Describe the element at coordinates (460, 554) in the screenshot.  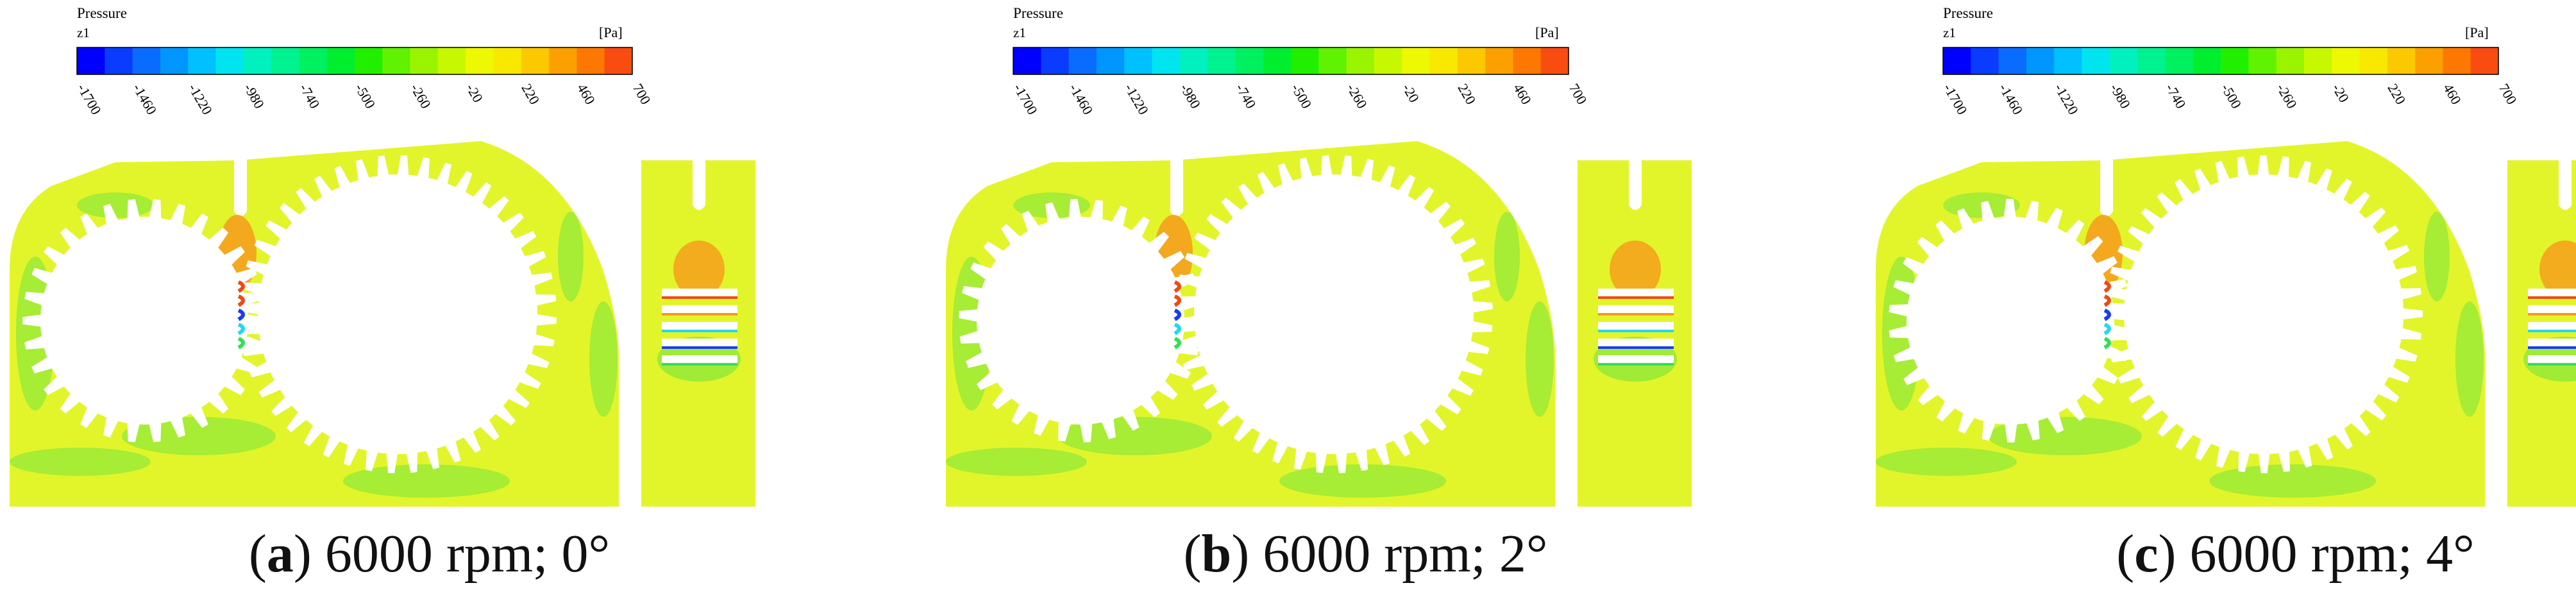
I see `caption-text: 6000 rpm; 0°` at that location.